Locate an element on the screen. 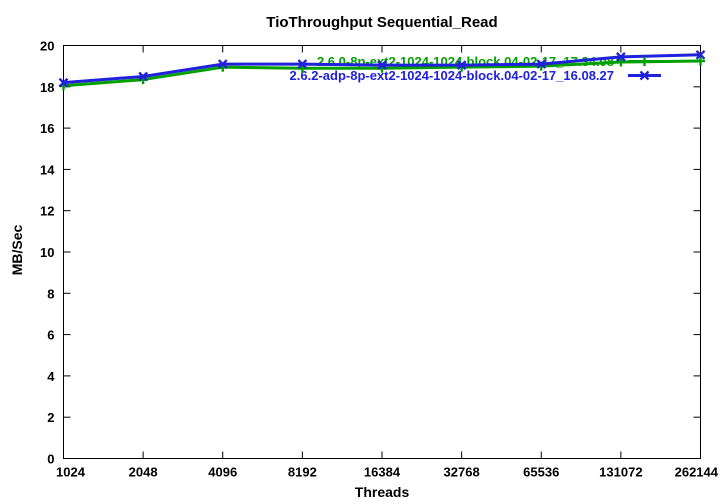 The image size is (720, 504). x-tick-label: 4096 is located at coordinates (222, 472).